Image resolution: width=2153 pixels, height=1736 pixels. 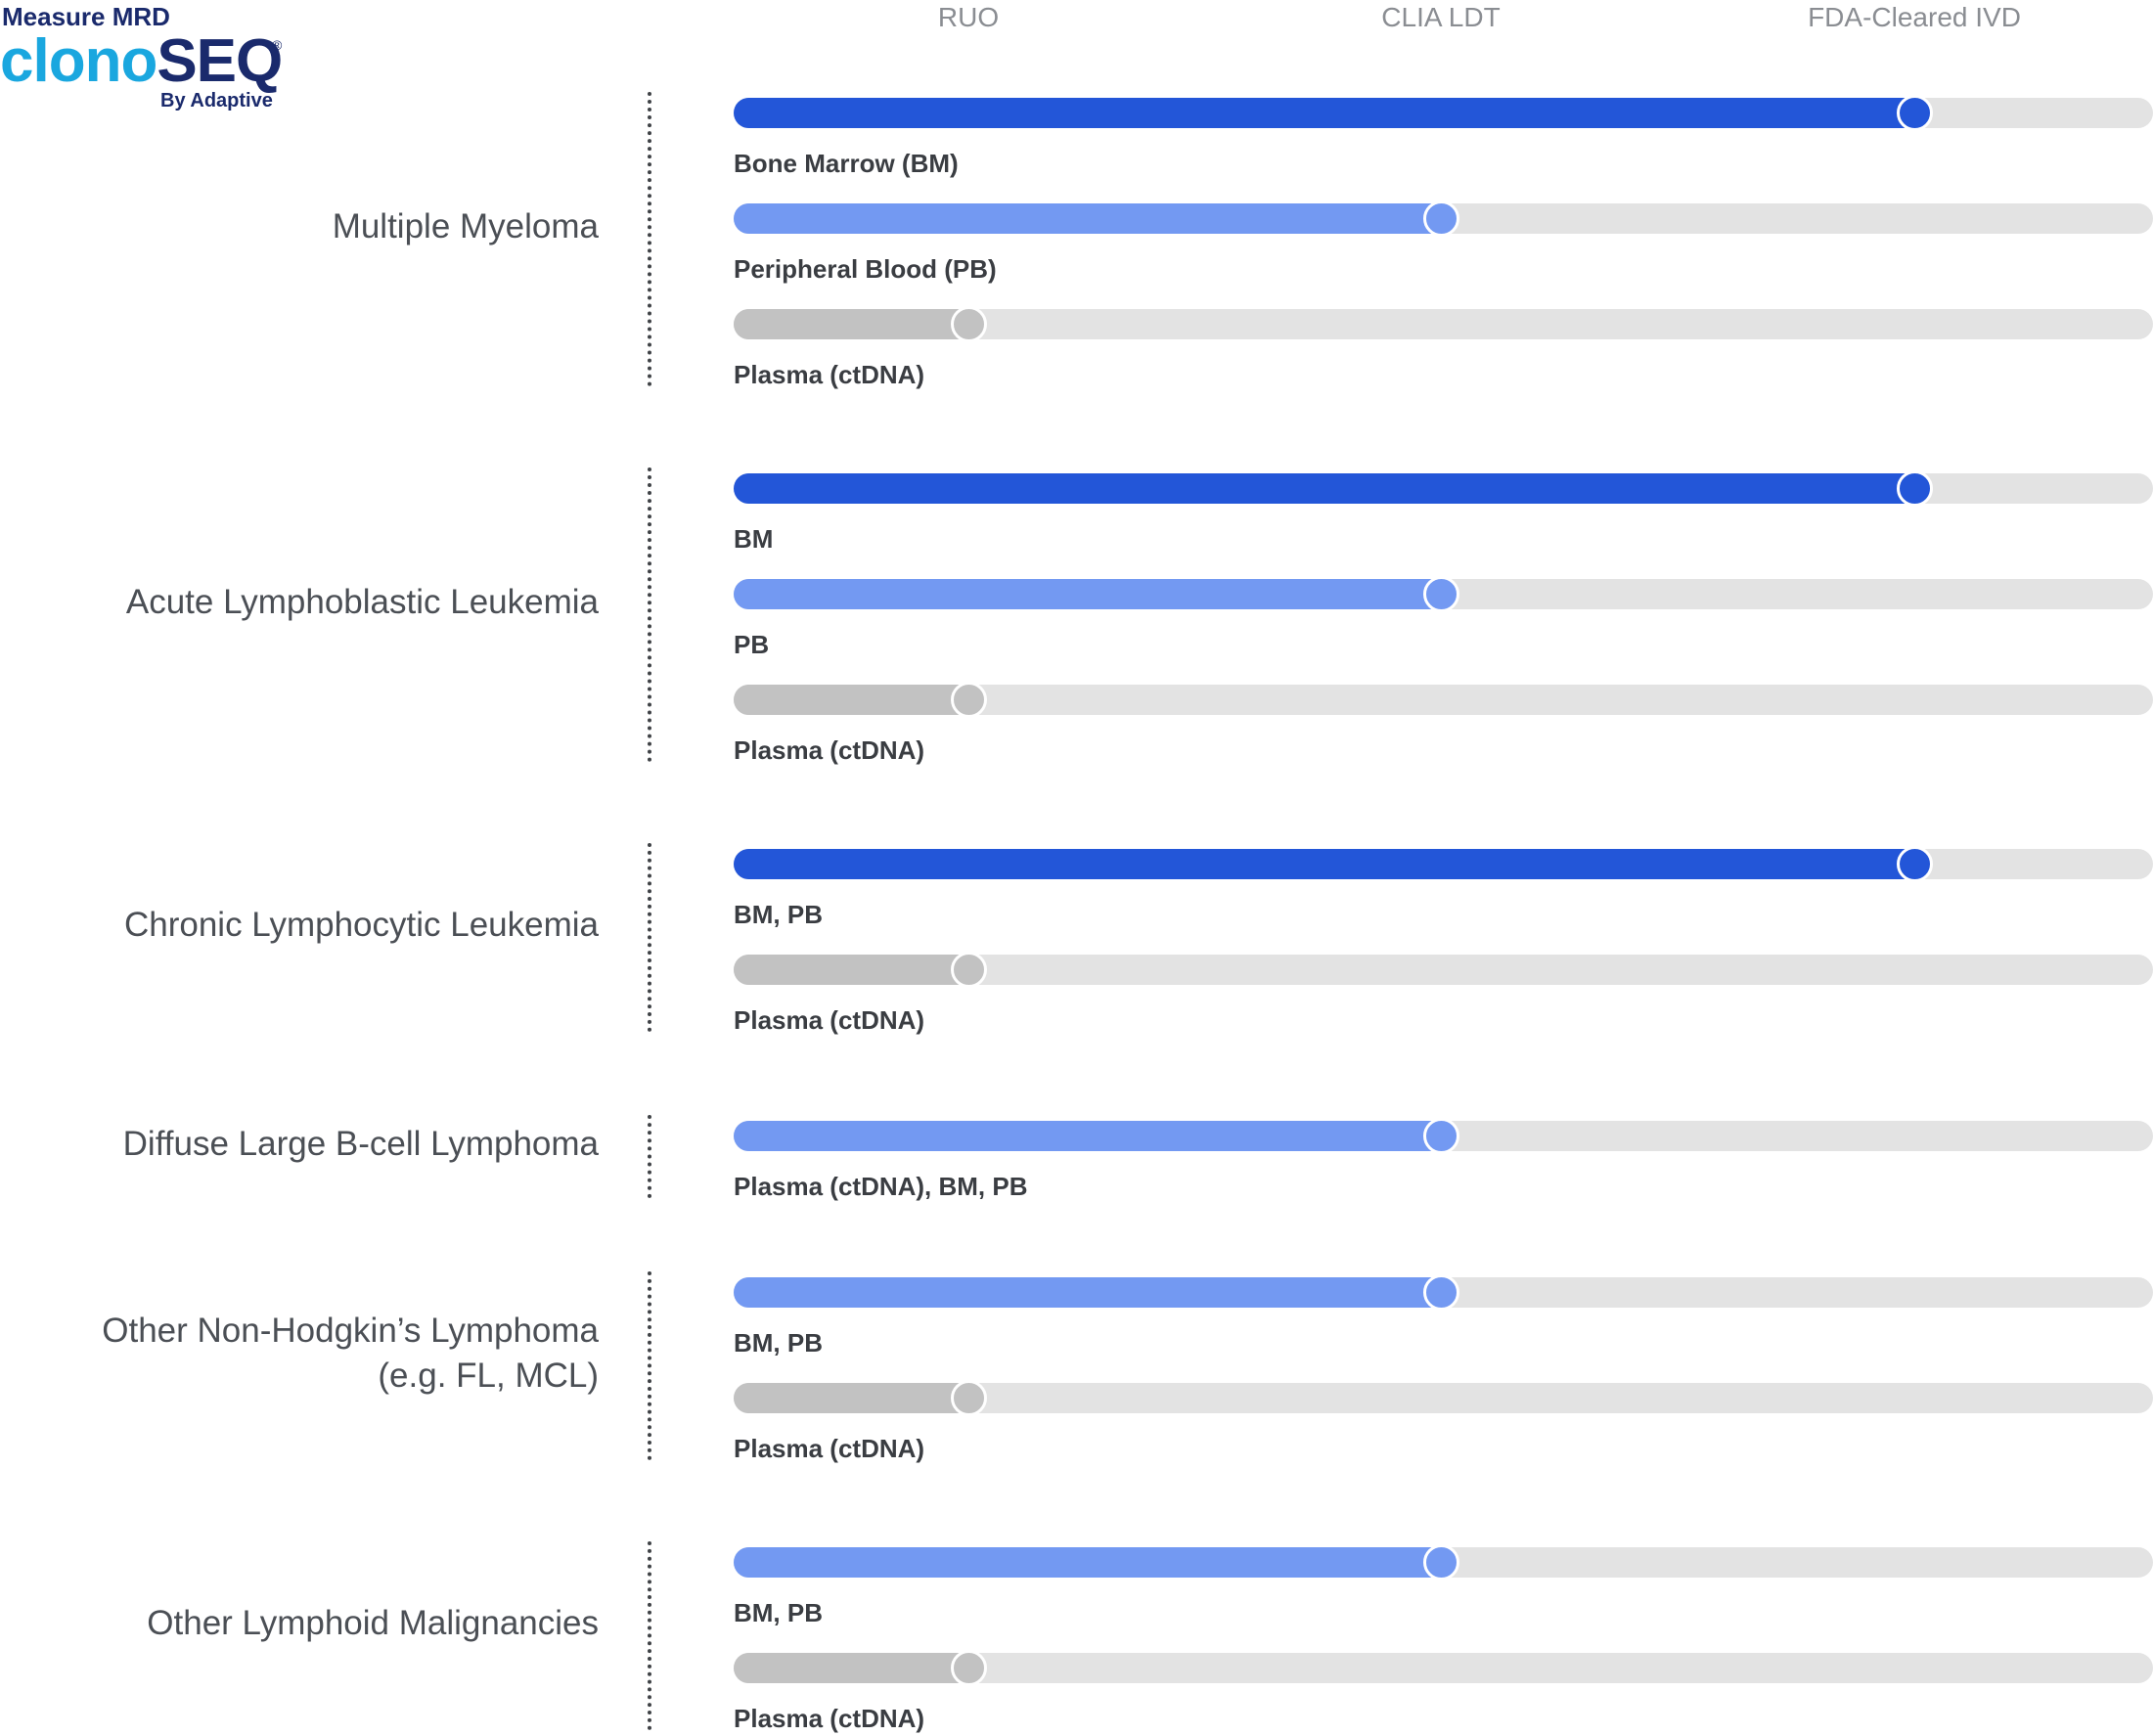 What do you see at coordinates (299, 227) in the screenshot?
I see `group-label-multiple-myeloma: Multiple Myeloma` at bounding box center [299, 227].